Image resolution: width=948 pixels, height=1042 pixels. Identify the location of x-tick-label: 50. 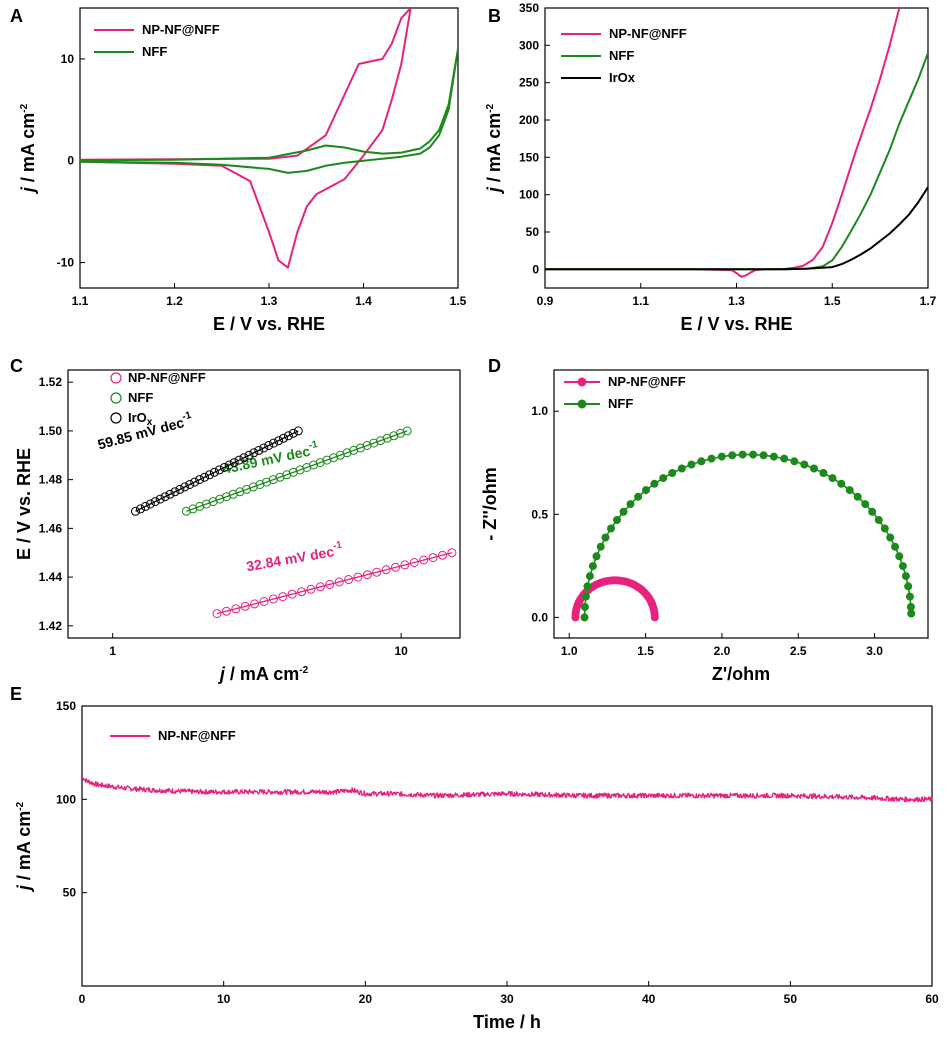
(791, 999).